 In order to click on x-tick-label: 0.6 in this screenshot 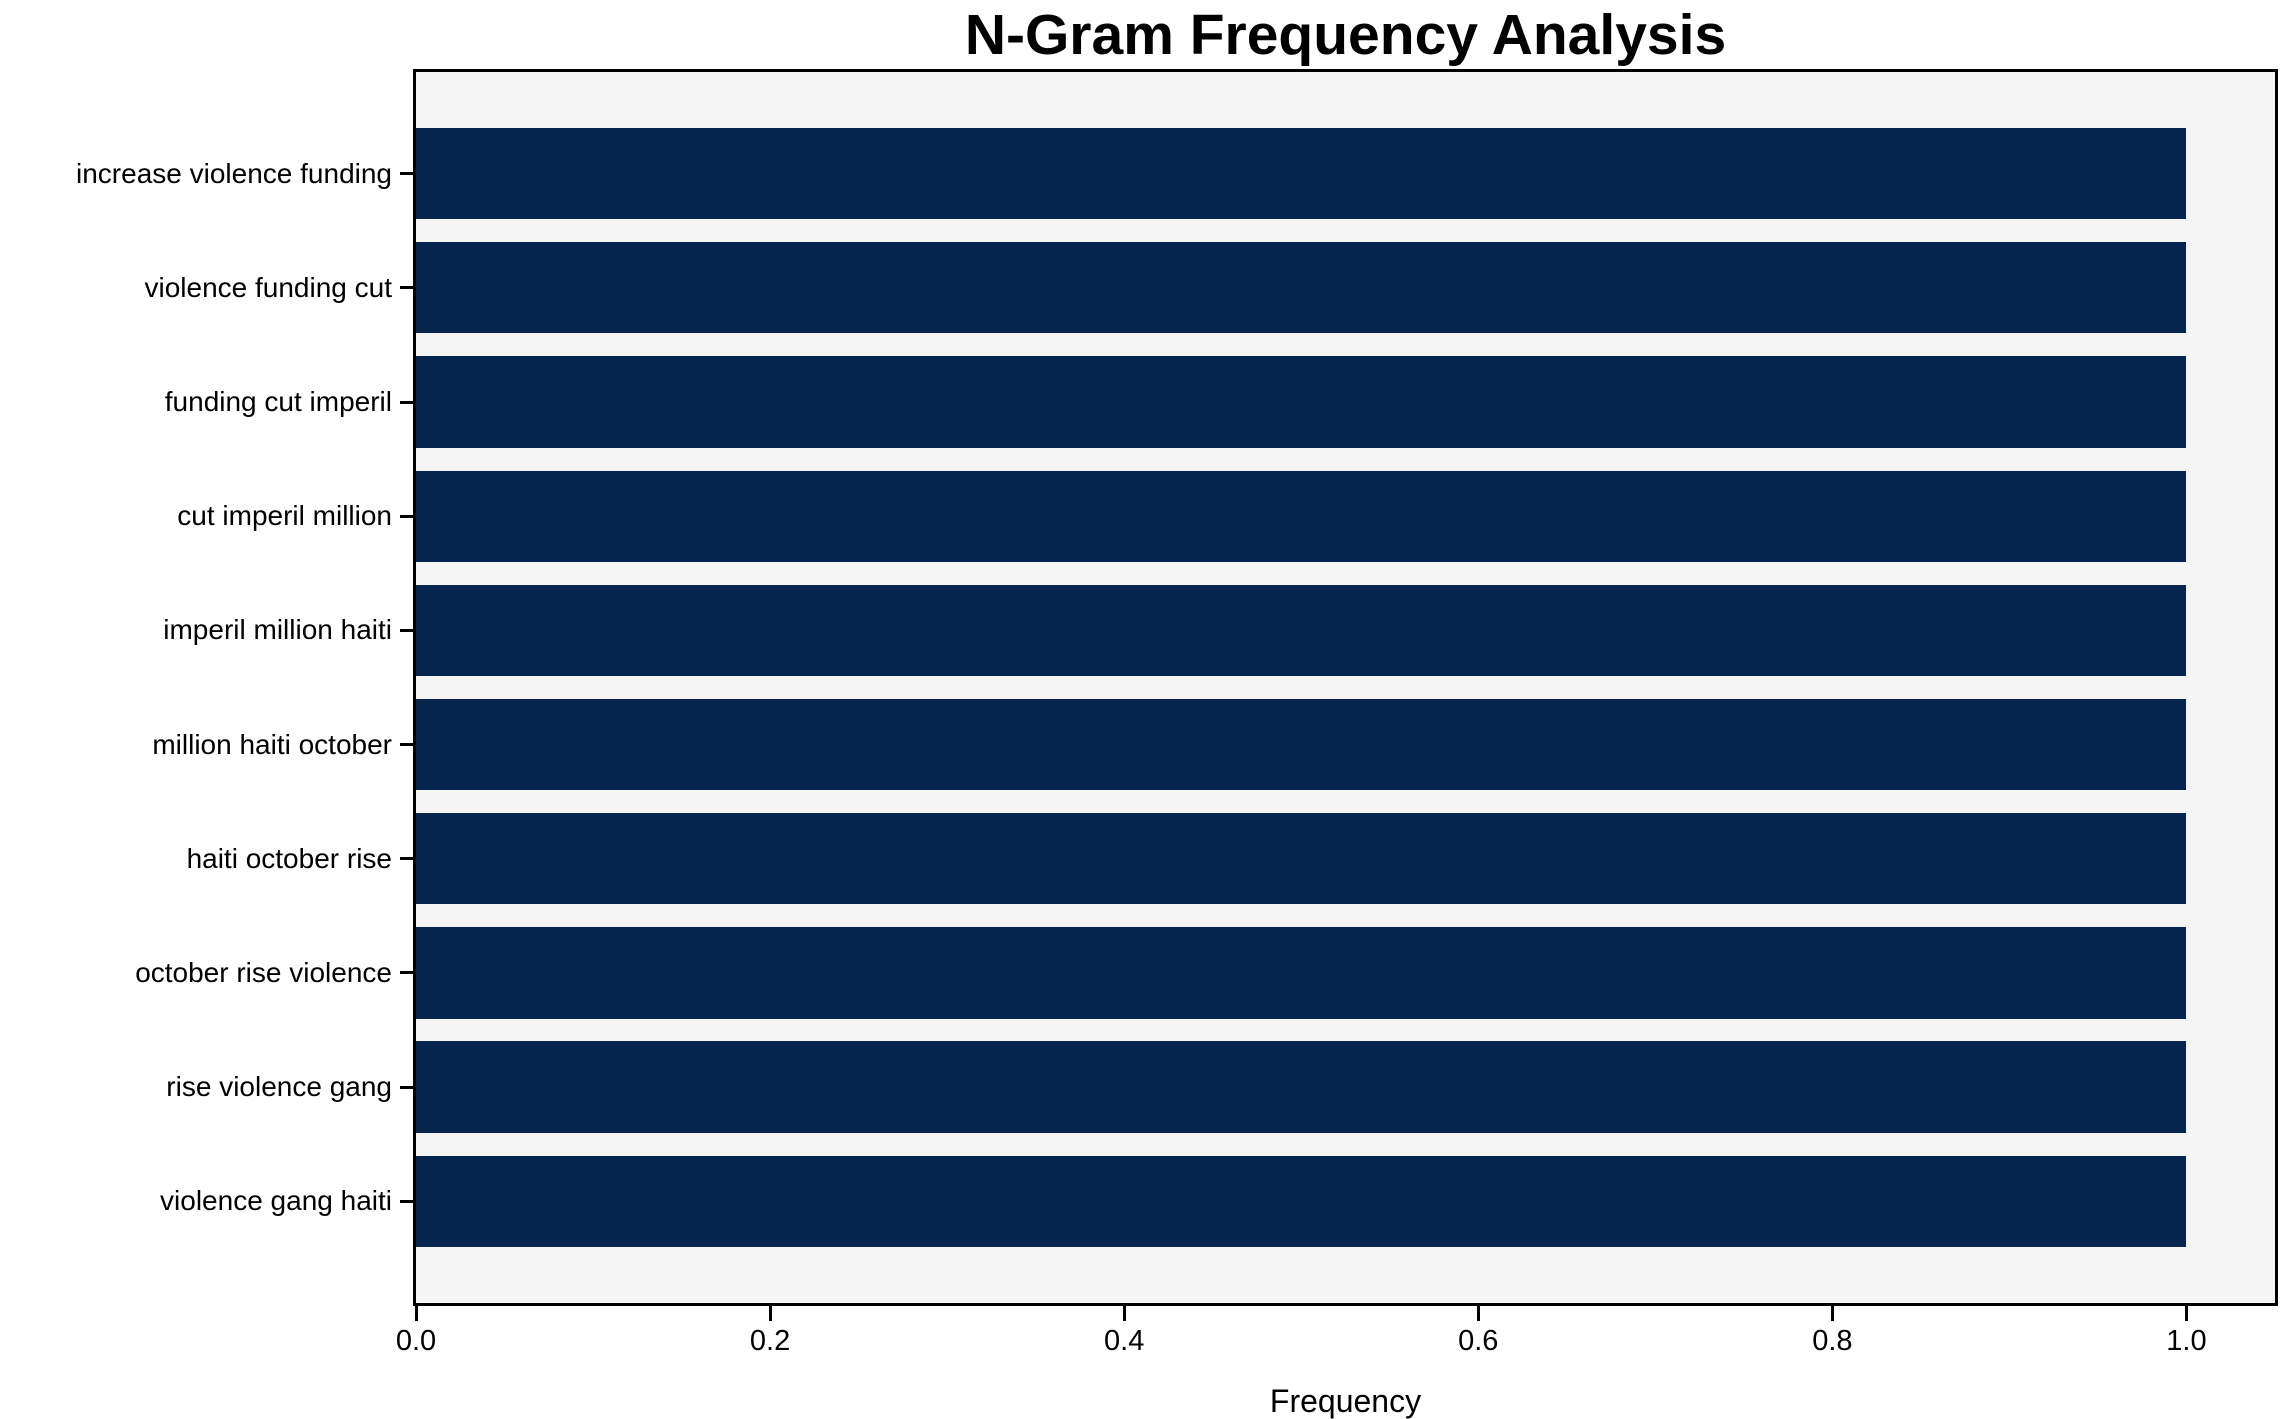, I will do `click(1478, 1341)`.